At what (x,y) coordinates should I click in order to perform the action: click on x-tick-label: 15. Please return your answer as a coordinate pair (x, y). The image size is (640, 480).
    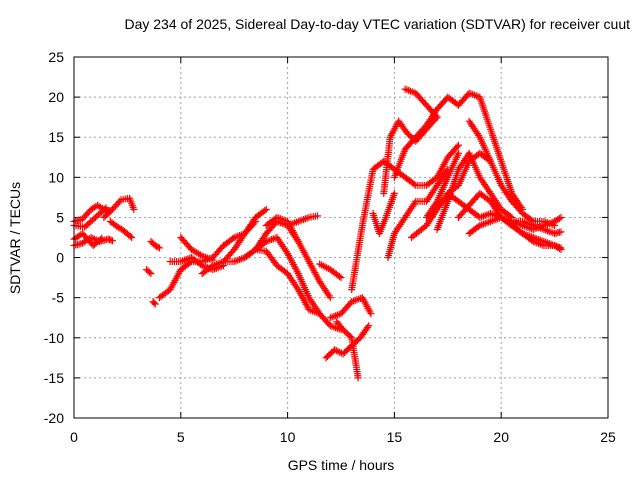
    Looking at the image, I should click on (395, 437).